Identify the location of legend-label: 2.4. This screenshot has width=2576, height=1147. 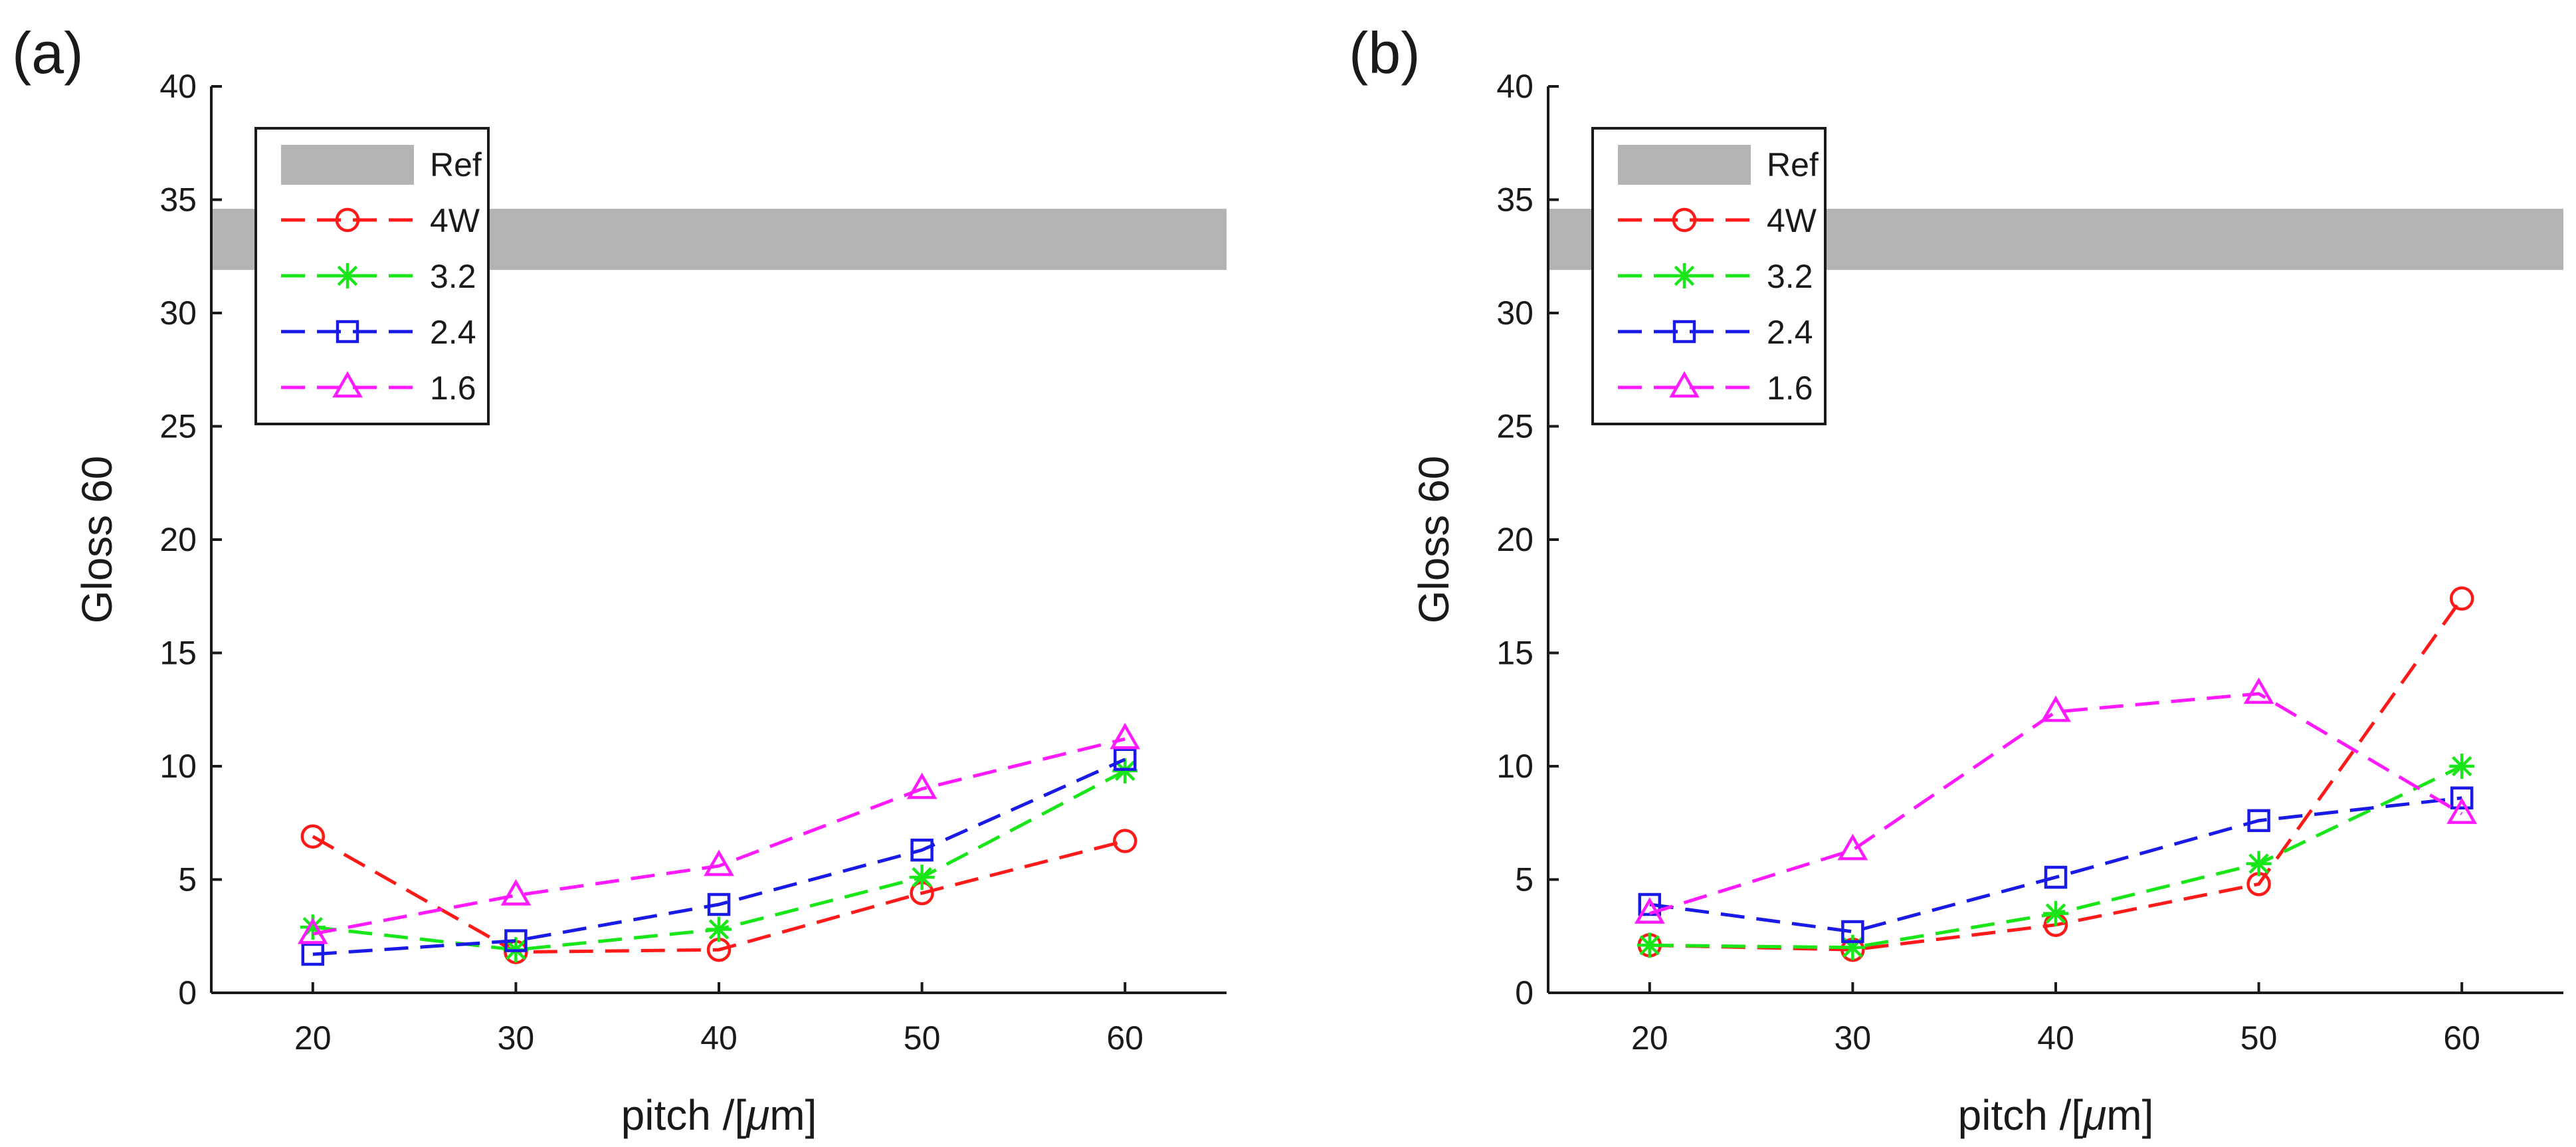
(1790, 332).